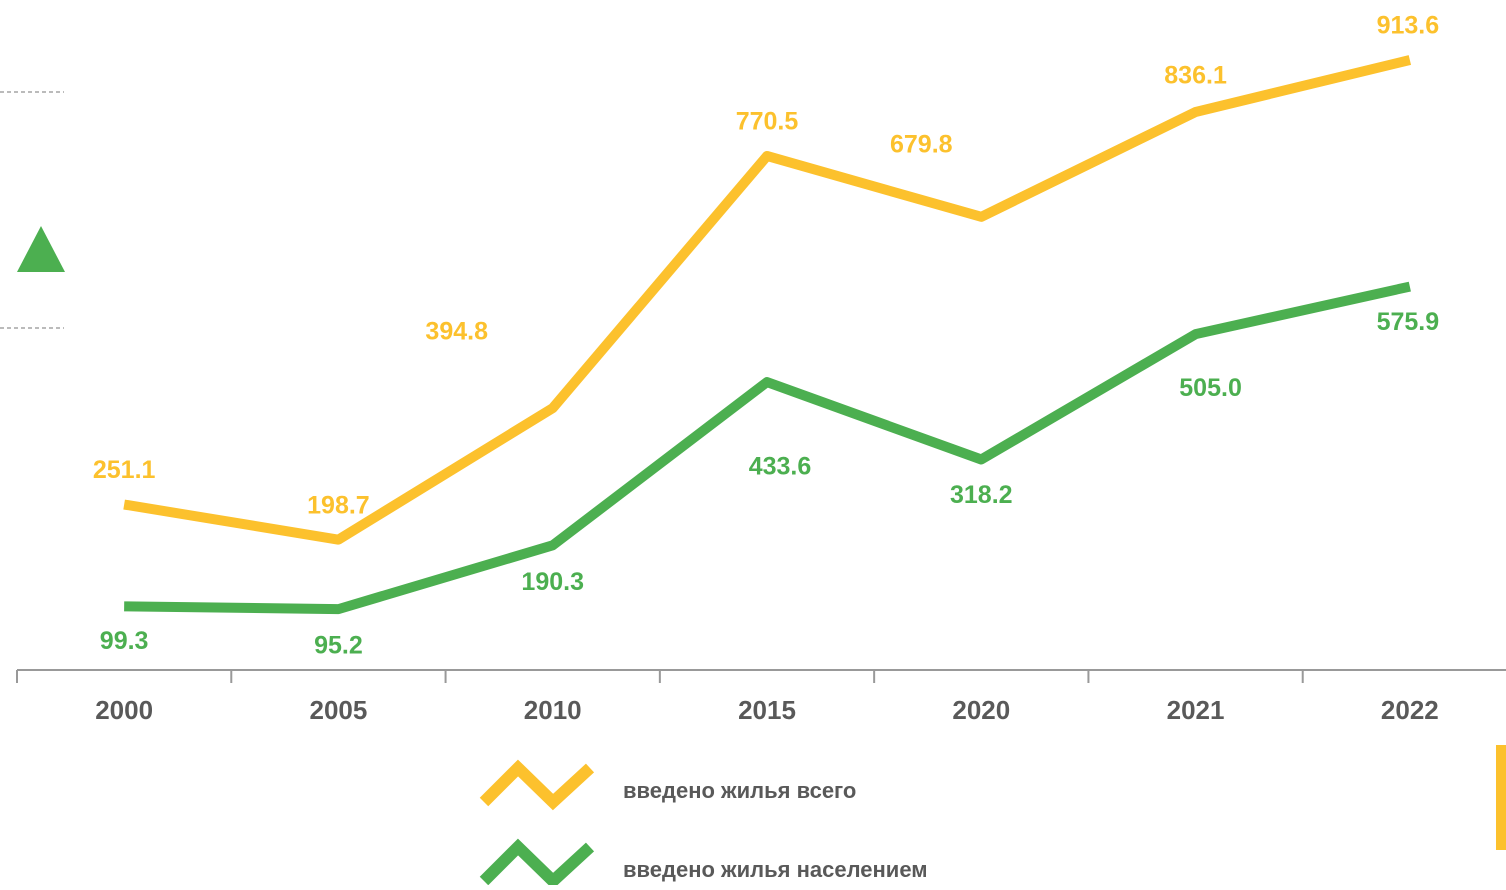 Image resolution: width=1506 pixels, height=890 pixels. What do you see at coordinates (767, 710) in the screenshot?
I see `x-tick-label: 2015` at bounding box center [767, 710].